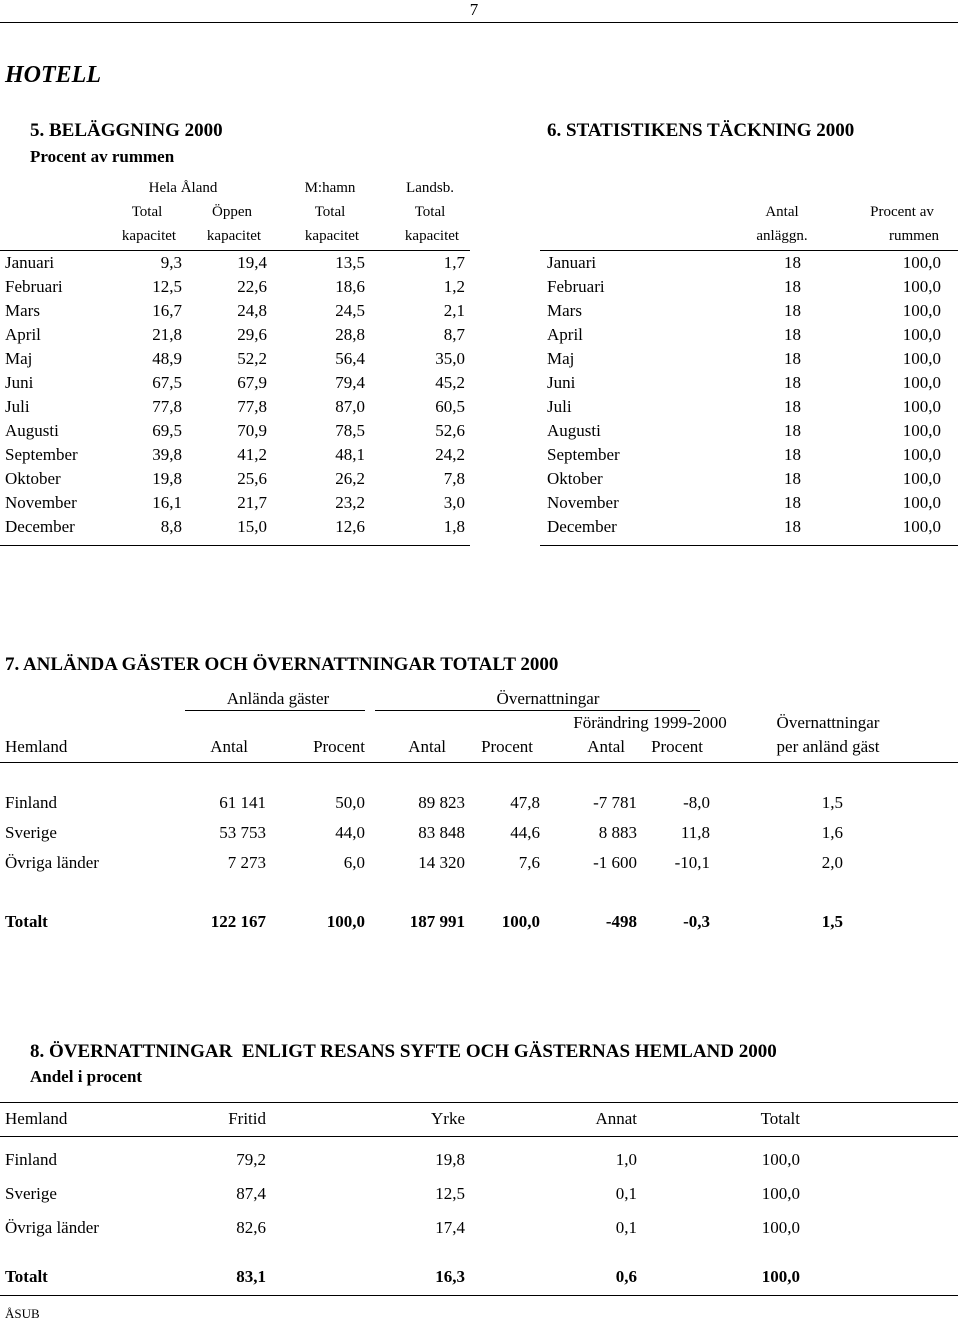 The height and width of the screenshot is (1322, 960). I want to click on cell: 53 753, so click(242, 832).